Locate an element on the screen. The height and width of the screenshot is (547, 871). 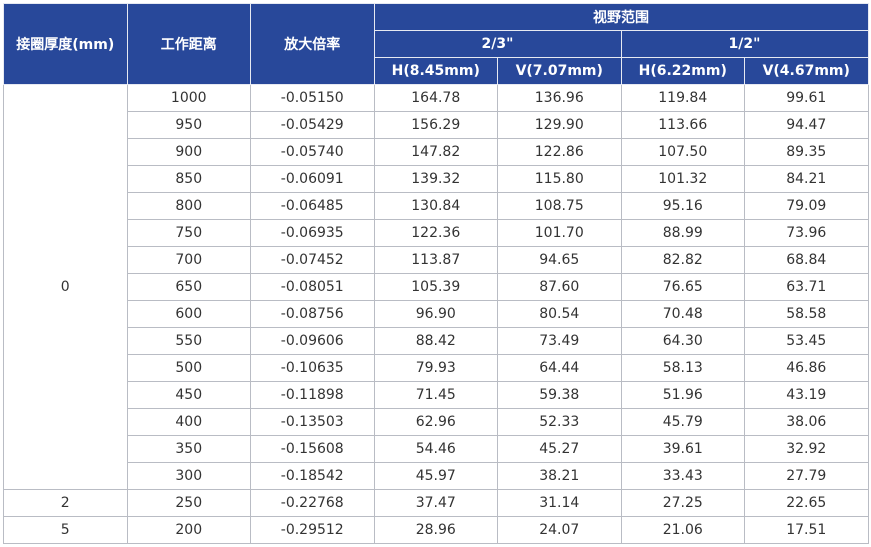
table-row: 550 -0.09606 88.42 73.49 64.30 53.45 is located at coordinates (436, 341).